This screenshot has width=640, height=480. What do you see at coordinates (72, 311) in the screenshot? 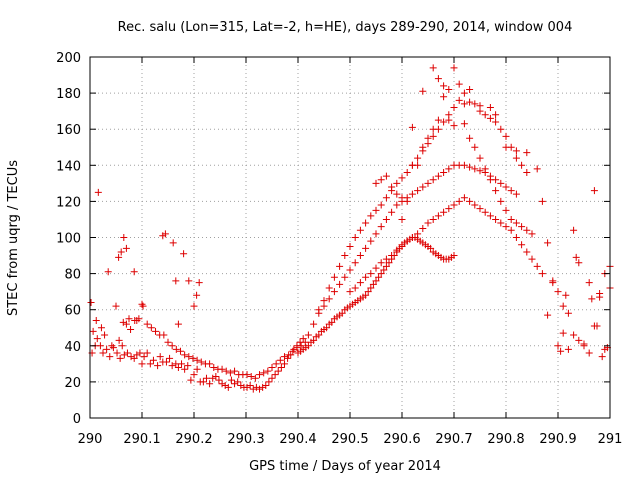
I see `y-tick-label: 60` at bounding box center [72, 311].